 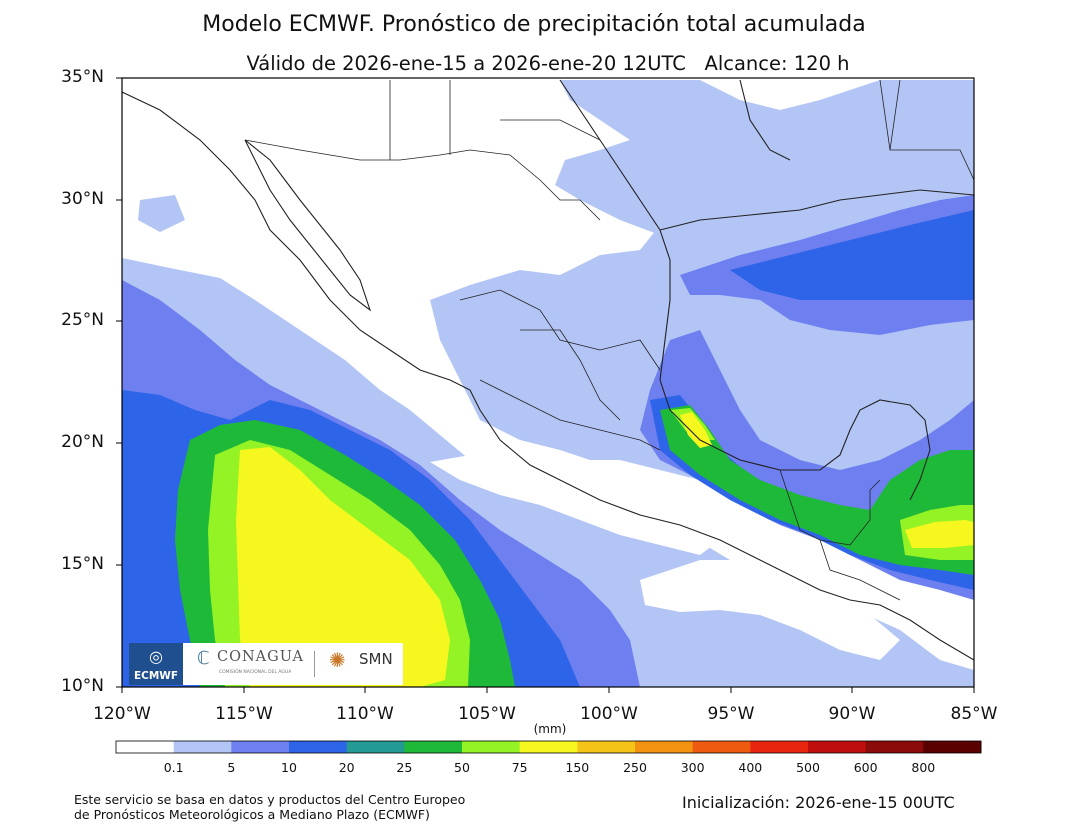 I want to click on smn-logo-text: SMN, so click(x=376, y=659).